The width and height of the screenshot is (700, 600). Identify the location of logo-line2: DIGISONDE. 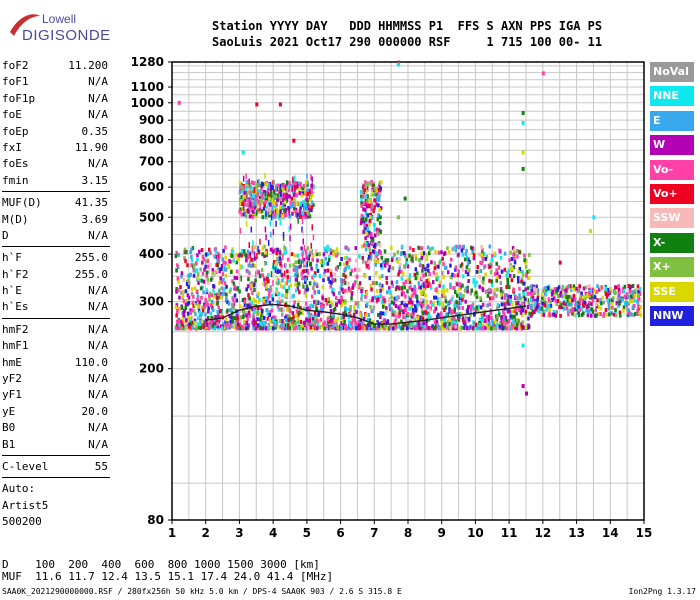
(66, 35).